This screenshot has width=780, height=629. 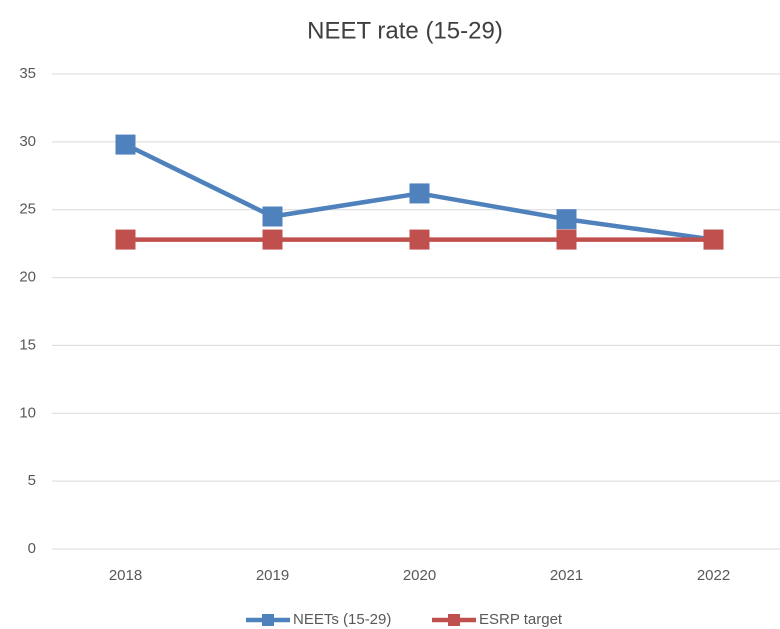 What do you see at coordinates (342, 619) in the screenshot?
I see `legend-label: NEETs (15-29)` at bounding box center [342, 619].